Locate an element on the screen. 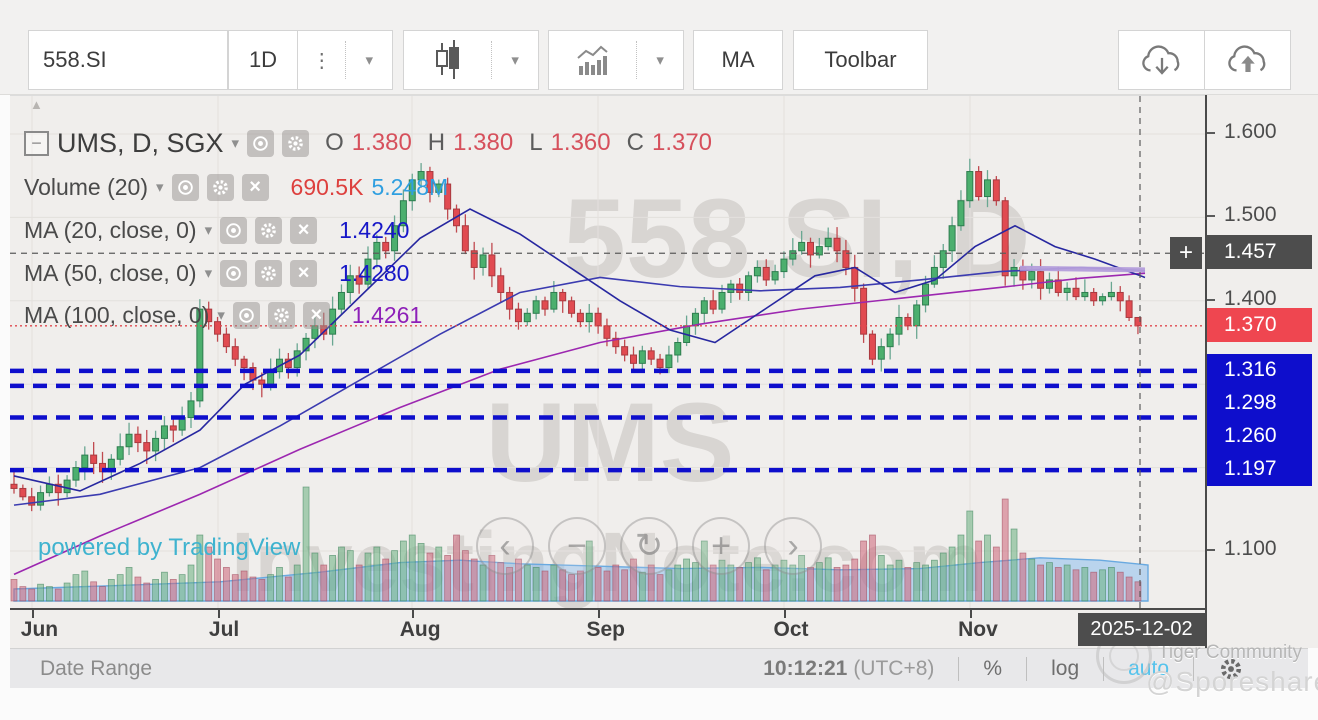 The height and width of the screenshot is (720, 1318). indicator-dropdown-icon: ▾ is located at coordinates (660, 60).